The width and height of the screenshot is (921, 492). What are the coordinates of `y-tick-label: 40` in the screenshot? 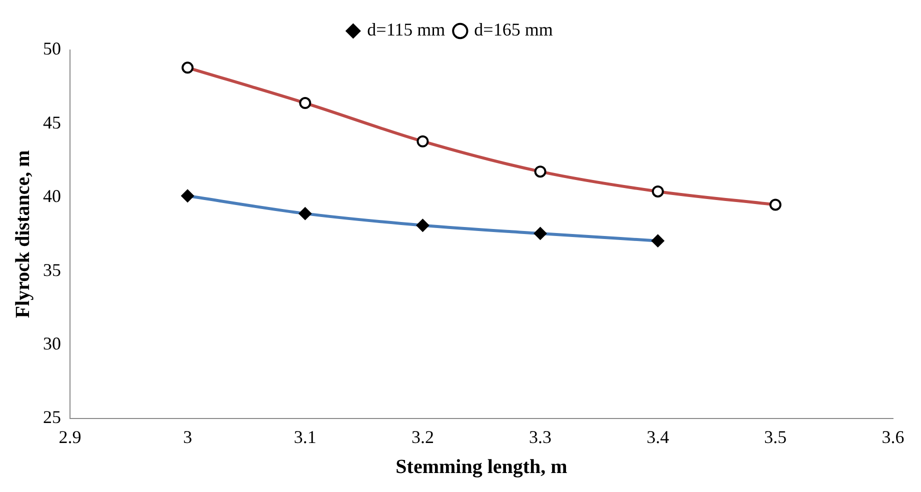 It's located at (52, 196).